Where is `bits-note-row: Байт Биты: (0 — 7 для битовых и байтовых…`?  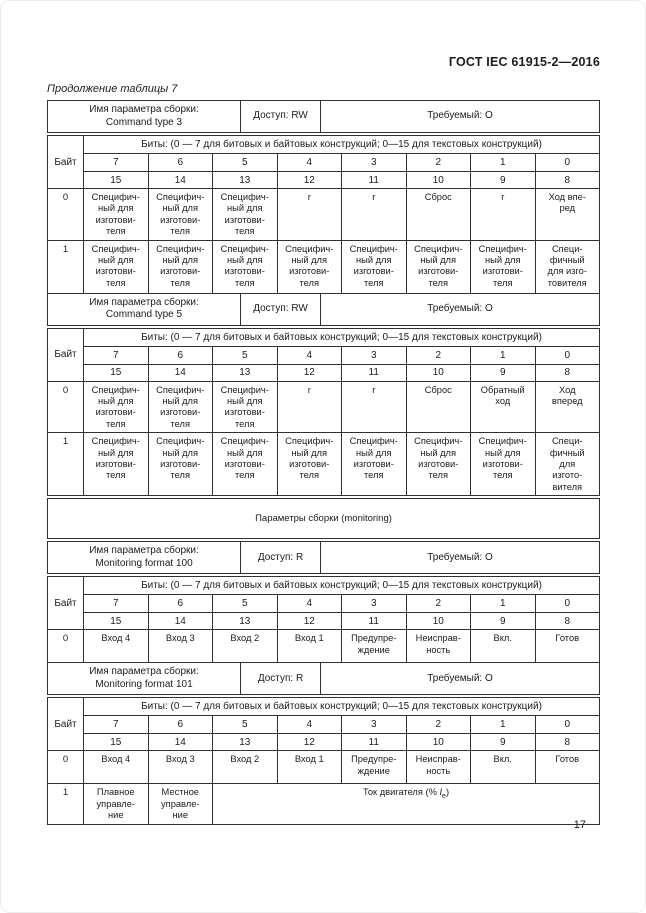
bits-note-row: Байт Биты: (0 — 7 для битовых и байтовых… is located at coordinates (323, 724).